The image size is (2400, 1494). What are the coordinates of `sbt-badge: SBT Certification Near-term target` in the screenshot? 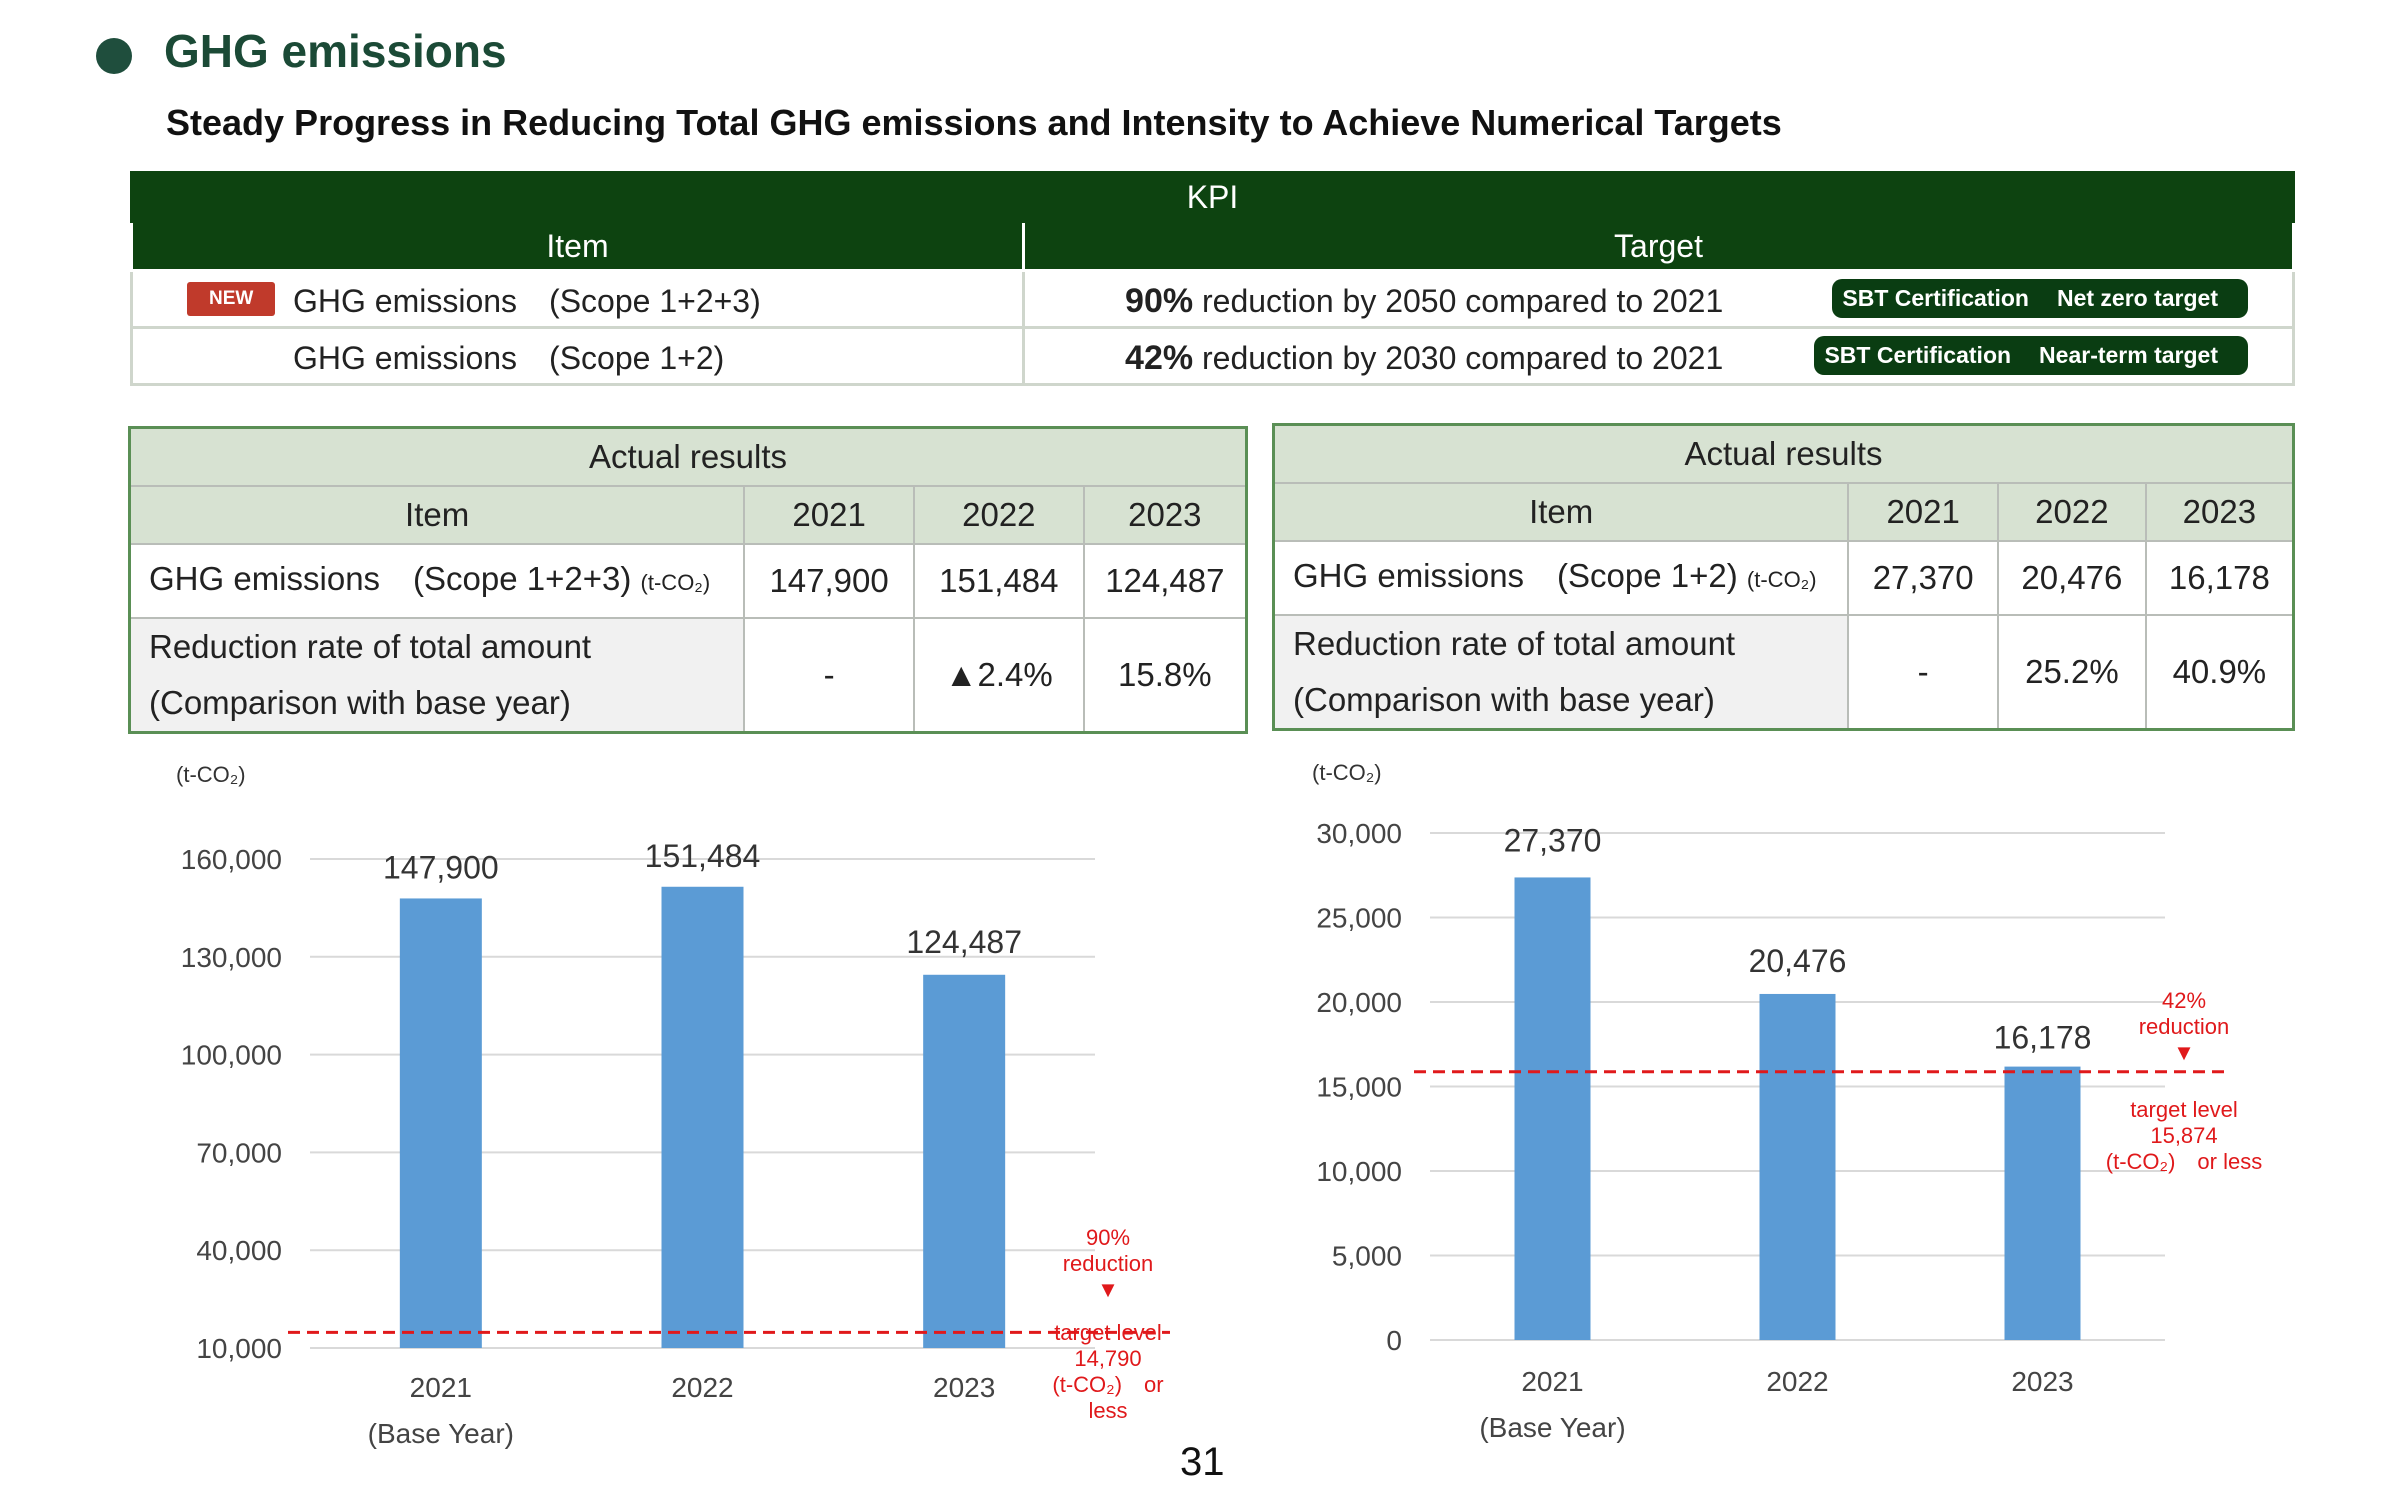 It's located at (2031, 355).